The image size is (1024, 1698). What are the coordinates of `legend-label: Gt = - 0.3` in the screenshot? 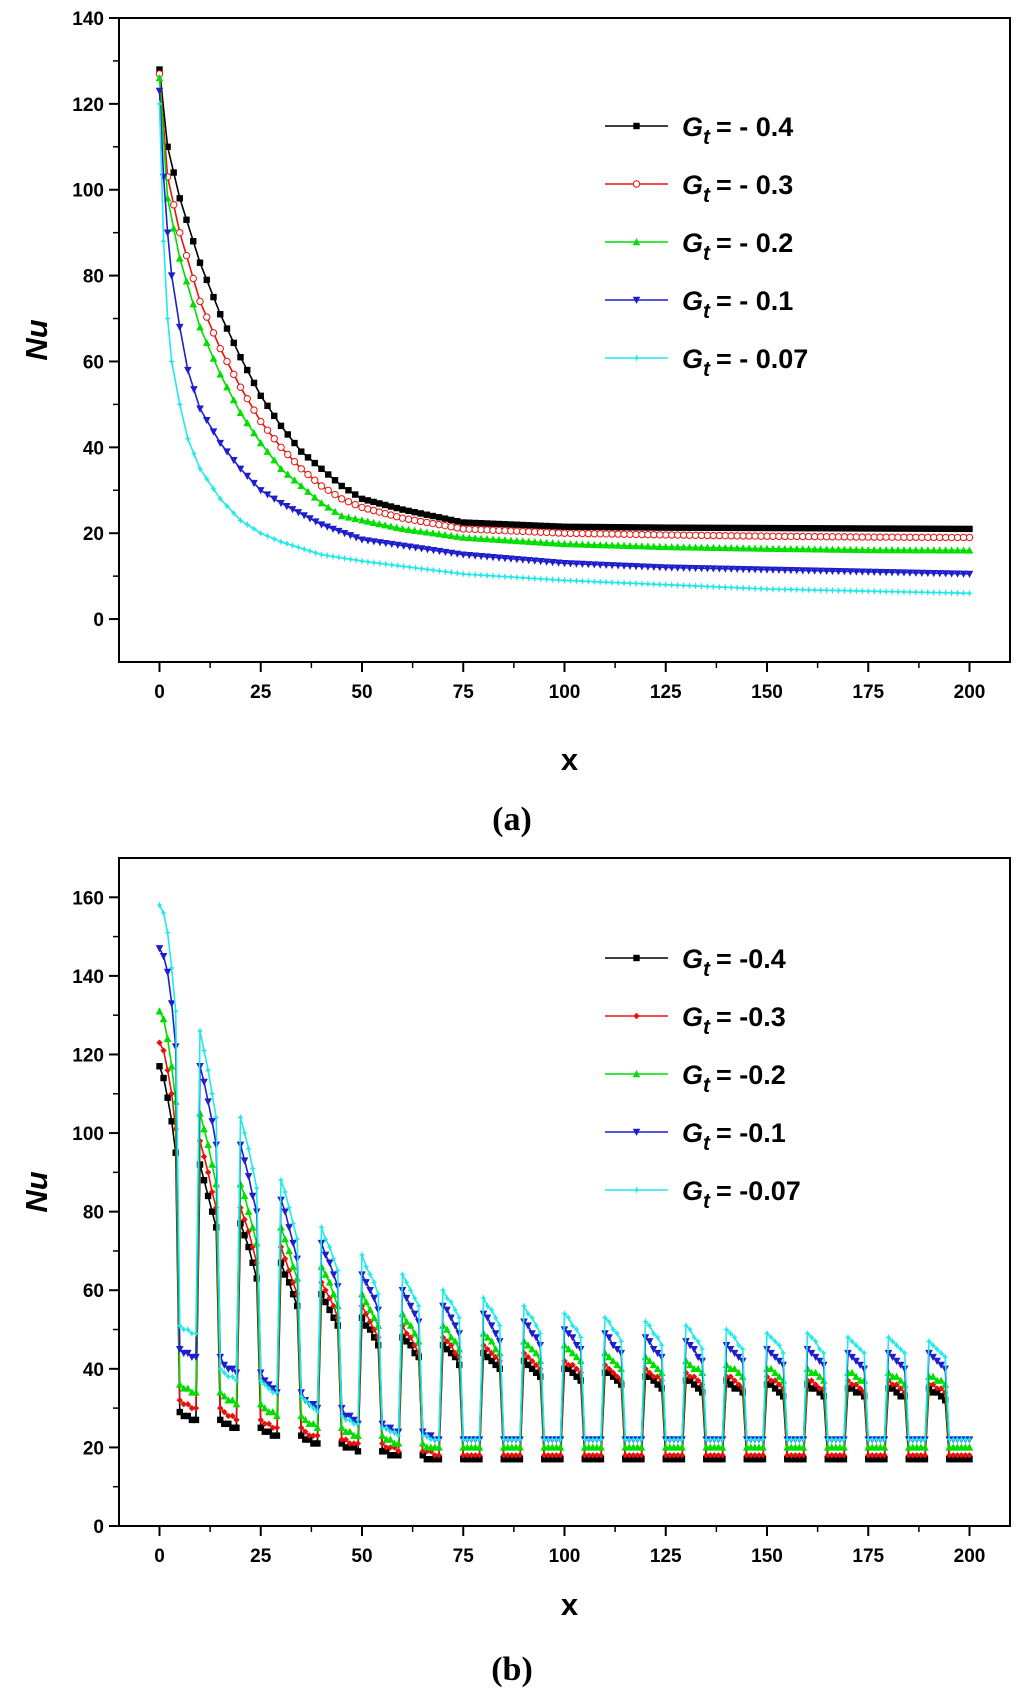 It's located at (737, 188).